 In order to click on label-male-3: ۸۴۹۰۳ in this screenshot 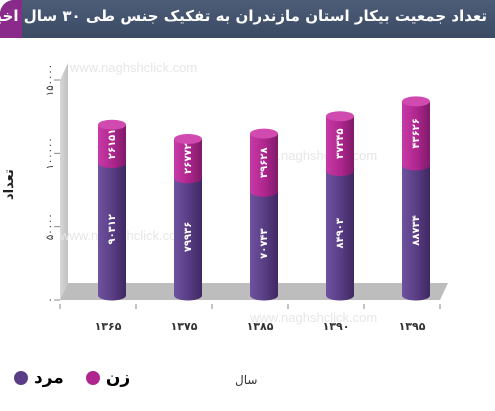, I will do `click(340, 233)`.